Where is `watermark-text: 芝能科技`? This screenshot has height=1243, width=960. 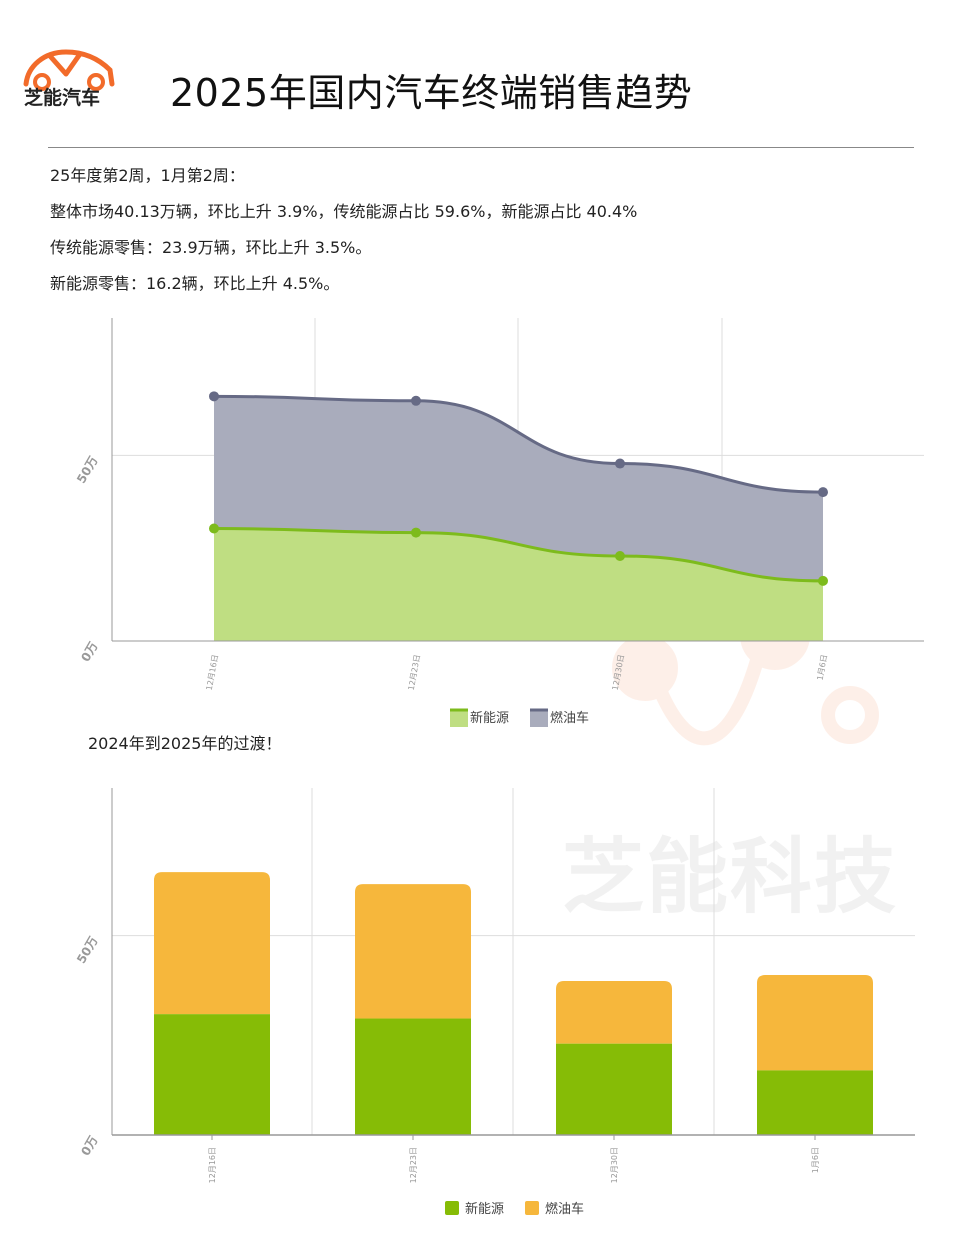 watermark-text: 芝能科技 is located at coordinates (730, 877).